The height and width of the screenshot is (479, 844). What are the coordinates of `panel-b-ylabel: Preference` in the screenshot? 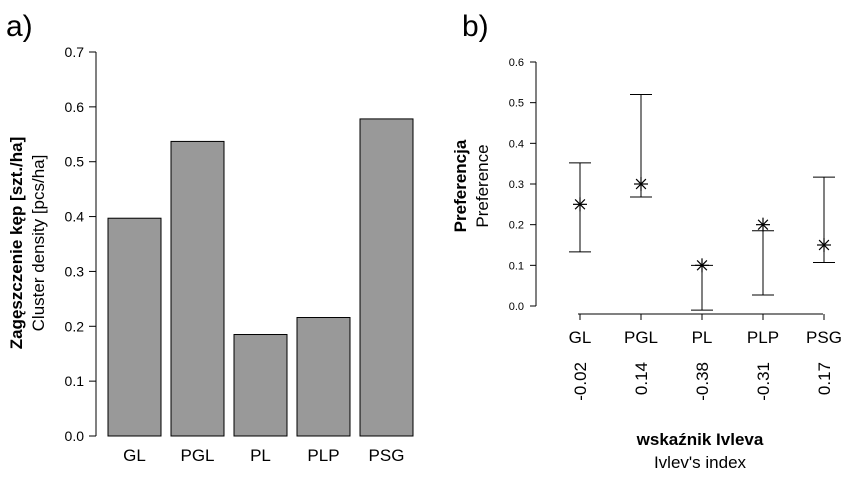 It's located at (482, 185).